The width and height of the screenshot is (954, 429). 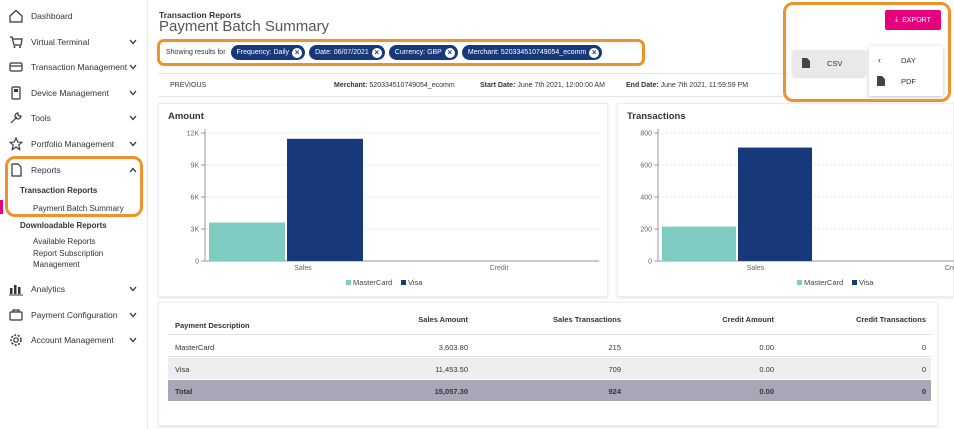 I want to click on sidebar-item-virtual-terminal: Virtual Terminal, so click(x=74, y=42).